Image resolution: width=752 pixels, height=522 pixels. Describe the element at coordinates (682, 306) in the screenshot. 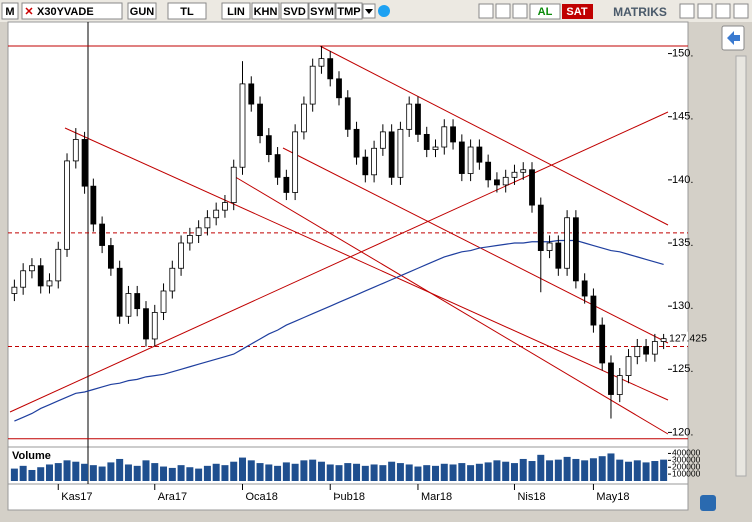

I see `y-tick-label: 130.` at that location.